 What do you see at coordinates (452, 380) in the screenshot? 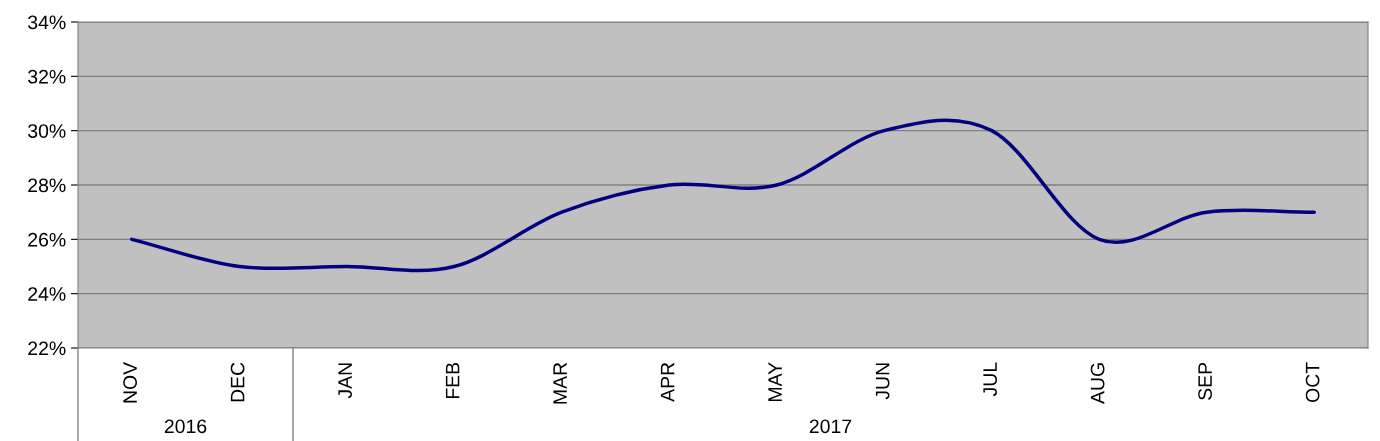
I see `x-tick-label: FEB` at bounding box center [452, 380].